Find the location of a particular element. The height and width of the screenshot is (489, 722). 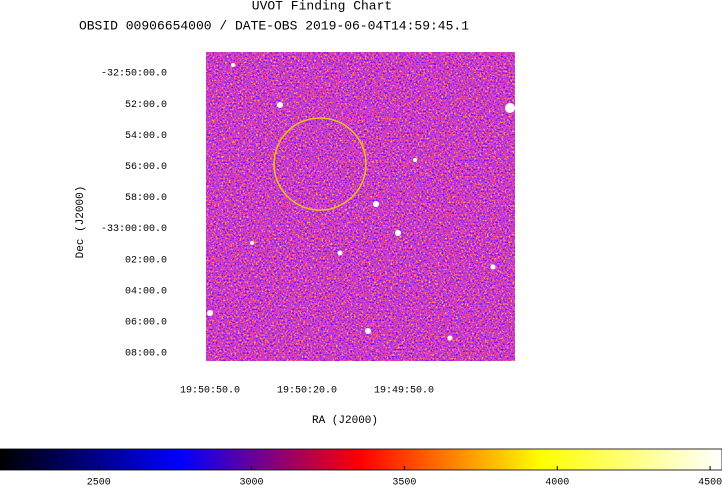

y-tick-label: 58:00.0 is located at coordinates (146, 198).